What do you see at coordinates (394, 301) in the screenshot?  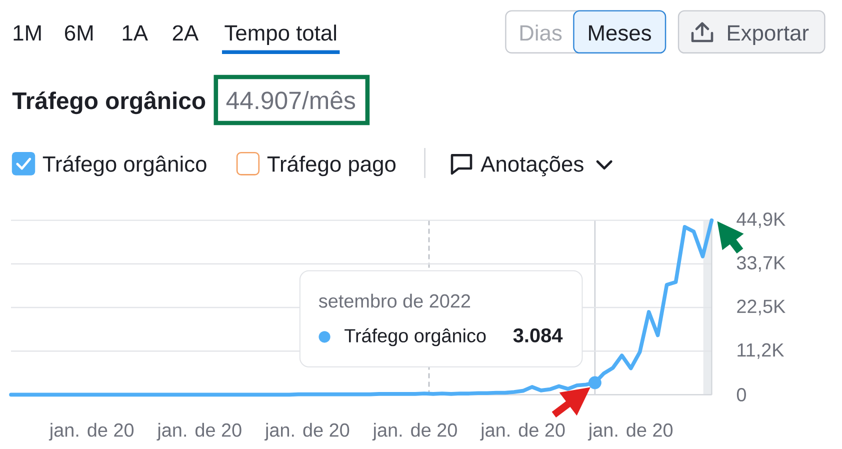 I see `annotation: setembro de 2022` at bounding box center [394, 301].